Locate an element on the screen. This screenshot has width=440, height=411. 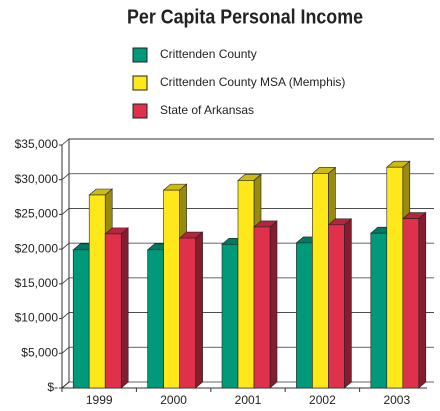
y-tick-label: $30,000 is located at coordinates (37, 179).